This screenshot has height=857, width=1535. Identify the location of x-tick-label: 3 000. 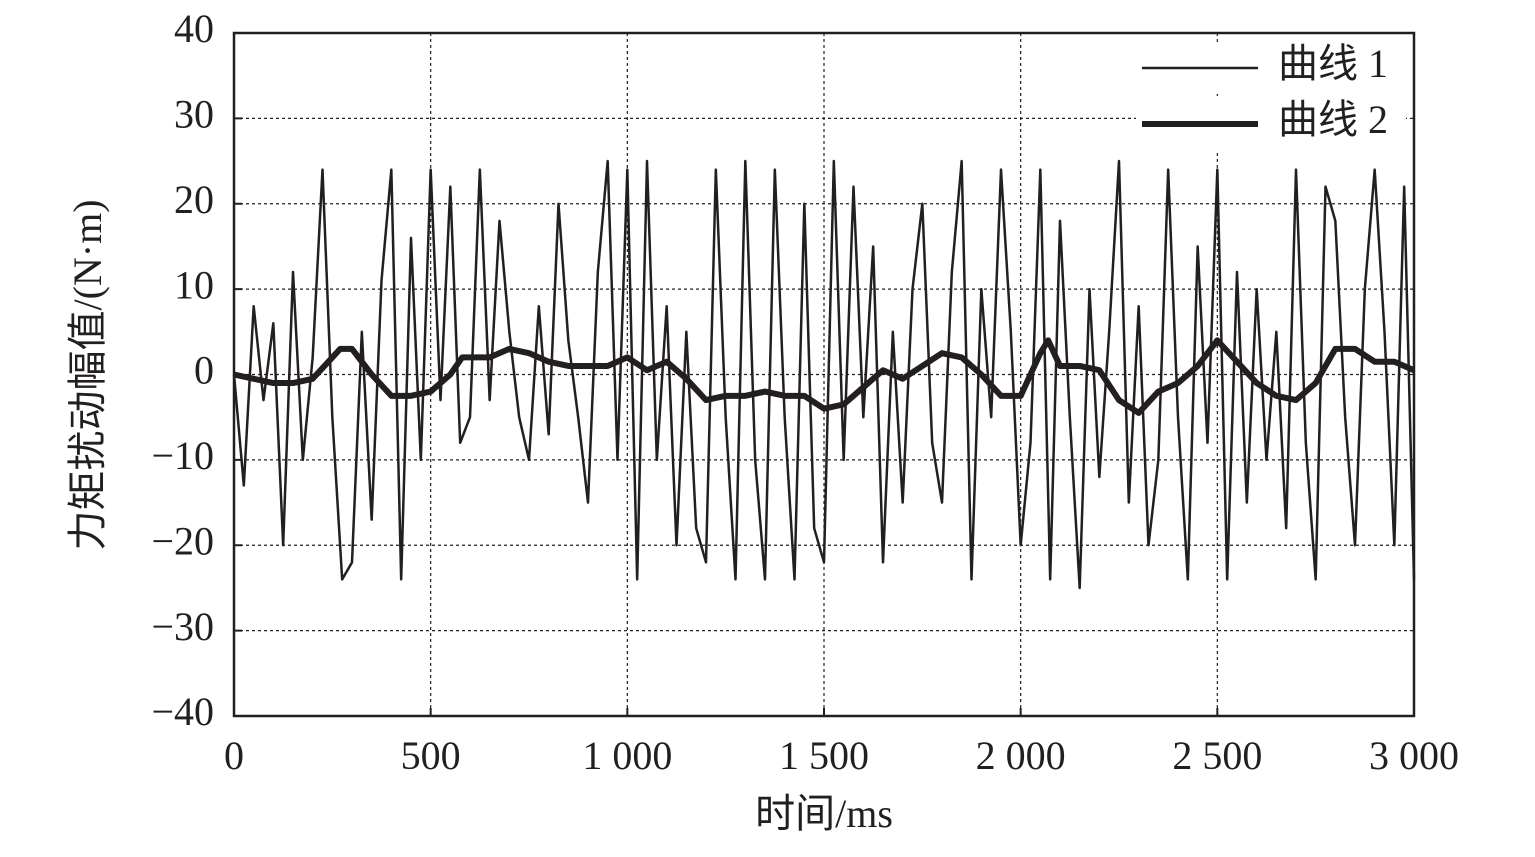
(1414, 755).